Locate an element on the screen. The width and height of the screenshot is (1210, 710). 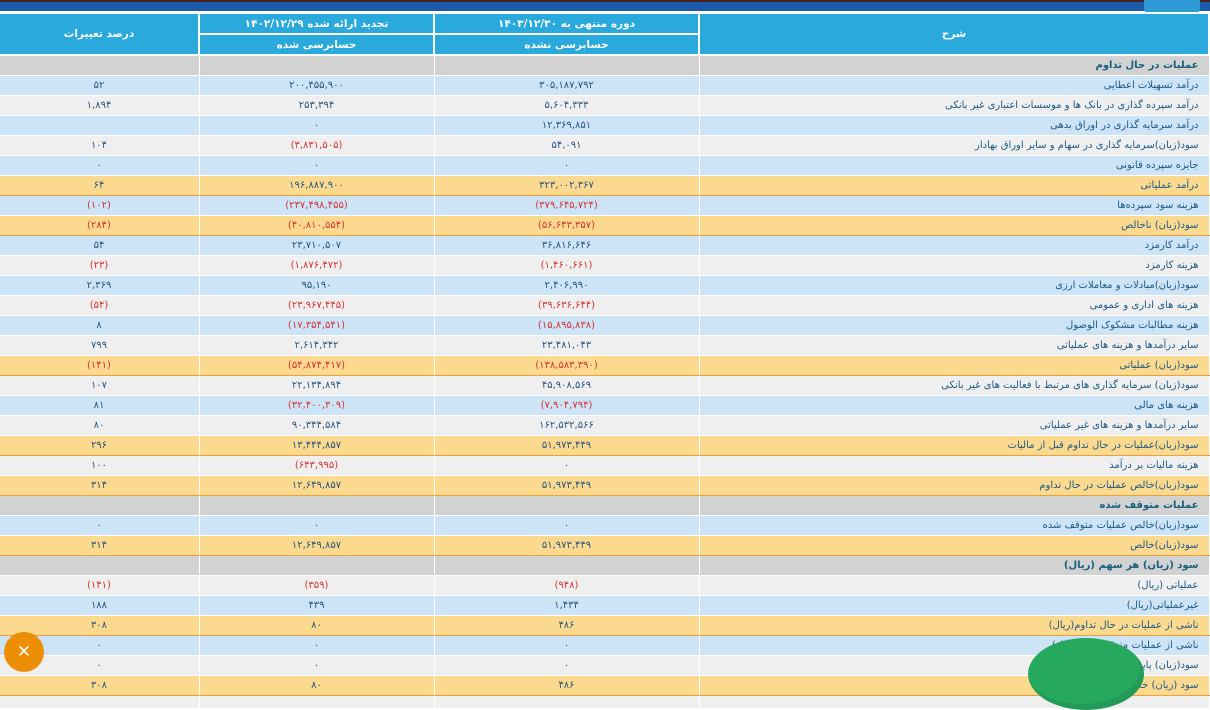
row-label-cell: عملیات متوقف شده is located at coordinates (954, 505).